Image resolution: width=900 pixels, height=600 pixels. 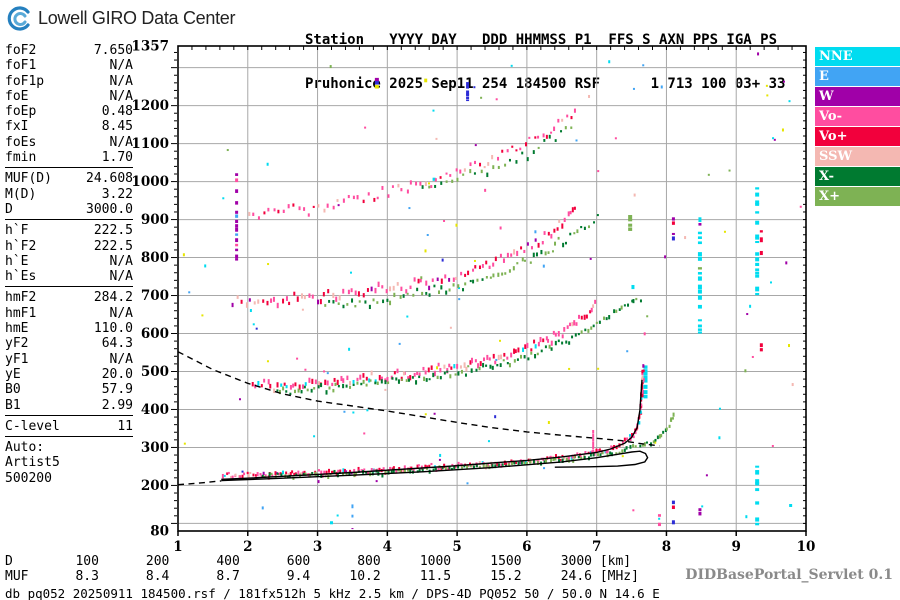 What do you see at coordinates (117, 390) in the screenshot?
I see `param-value: 57.9` at bounding box center [117, 390].